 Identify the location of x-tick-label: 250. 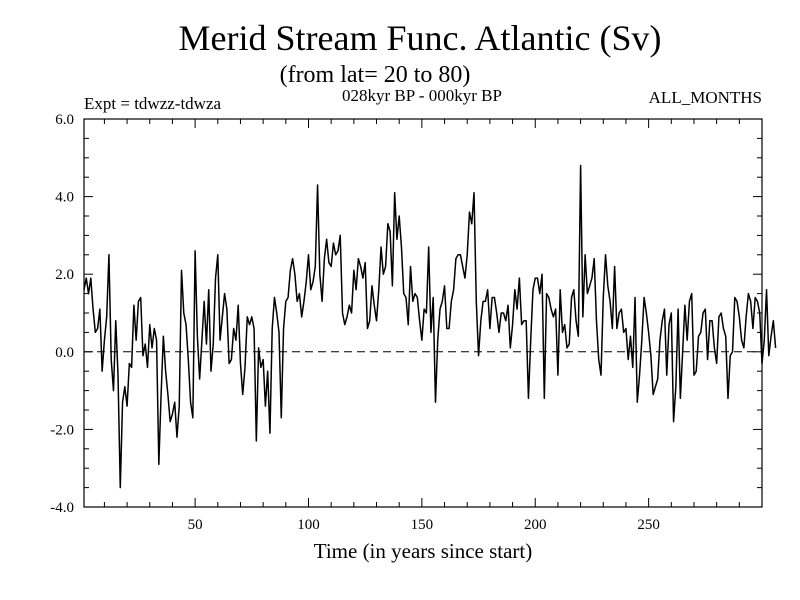
(648, 525).